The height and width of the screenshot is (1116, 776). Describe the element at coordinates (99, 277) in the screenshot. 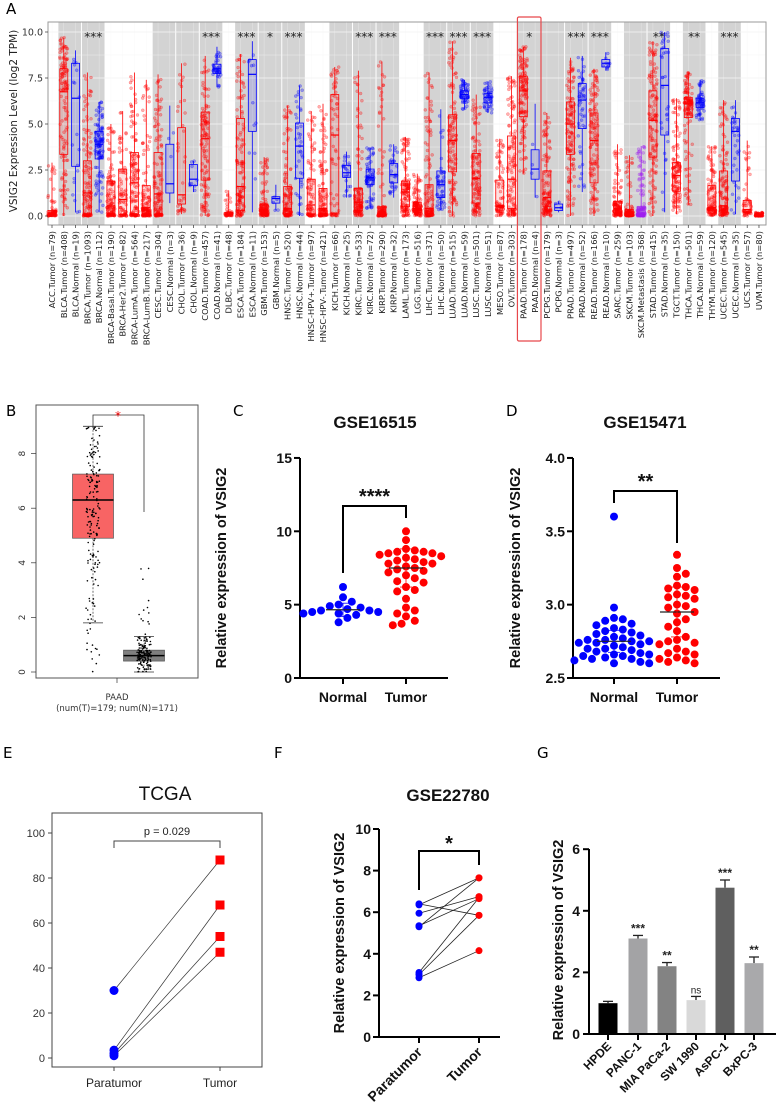

I see `x-tick-label: BRCA.Normal (n=112)` at that location.